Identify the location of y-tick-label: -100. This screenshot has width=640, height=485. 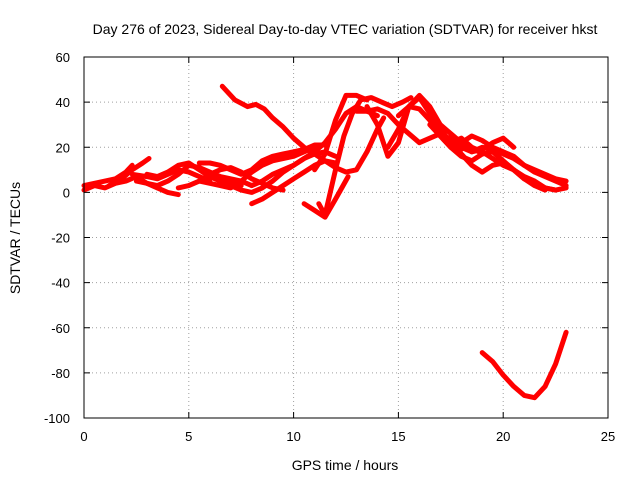
(57, 418).